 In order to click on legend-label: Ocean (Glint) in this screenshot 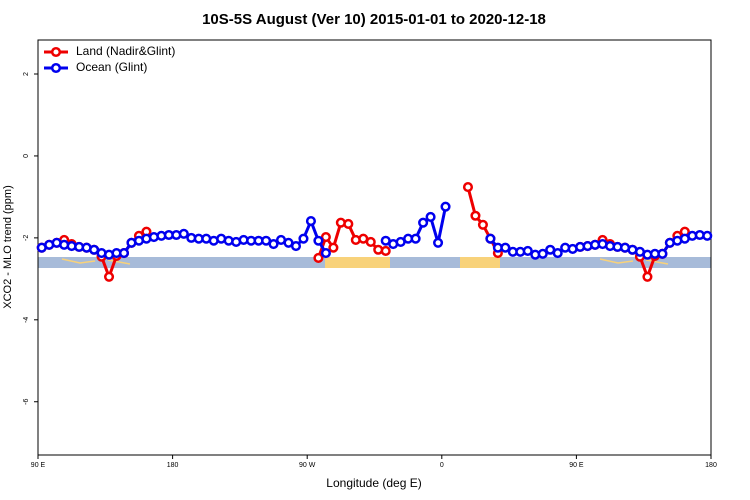, I will do `click(111, 67)`.